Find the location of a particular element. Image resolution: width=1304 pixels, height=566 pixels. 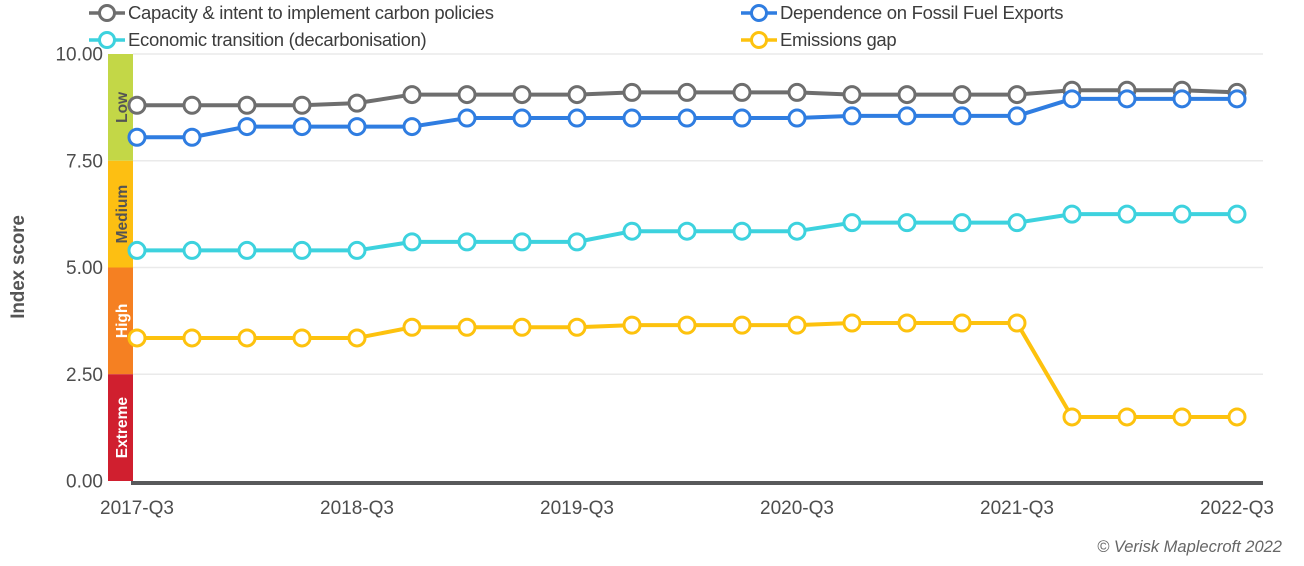

legend-marker-capacity-icon is located at coordinates (107, 13).